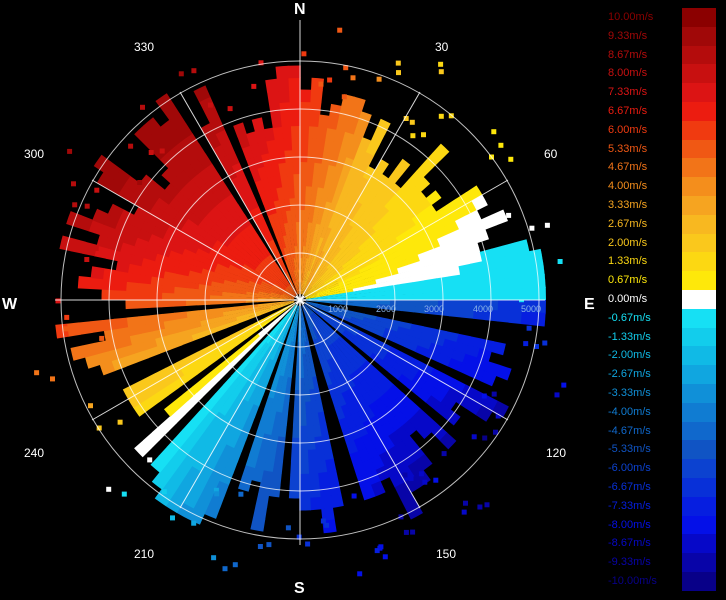 The height and width of the screenshot is (600, 726). What do you see at coordinates (629, 562) in the screenshot?
I see `legend-label: -9.33m/s` at bounding box center [629, 562].